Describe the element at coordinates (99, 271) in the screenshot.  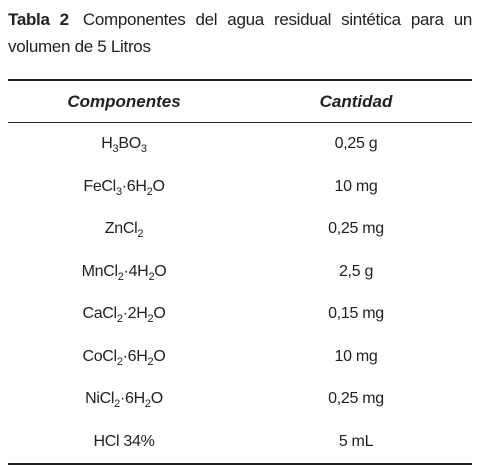
I see `formula-part: MnCl` at that location.